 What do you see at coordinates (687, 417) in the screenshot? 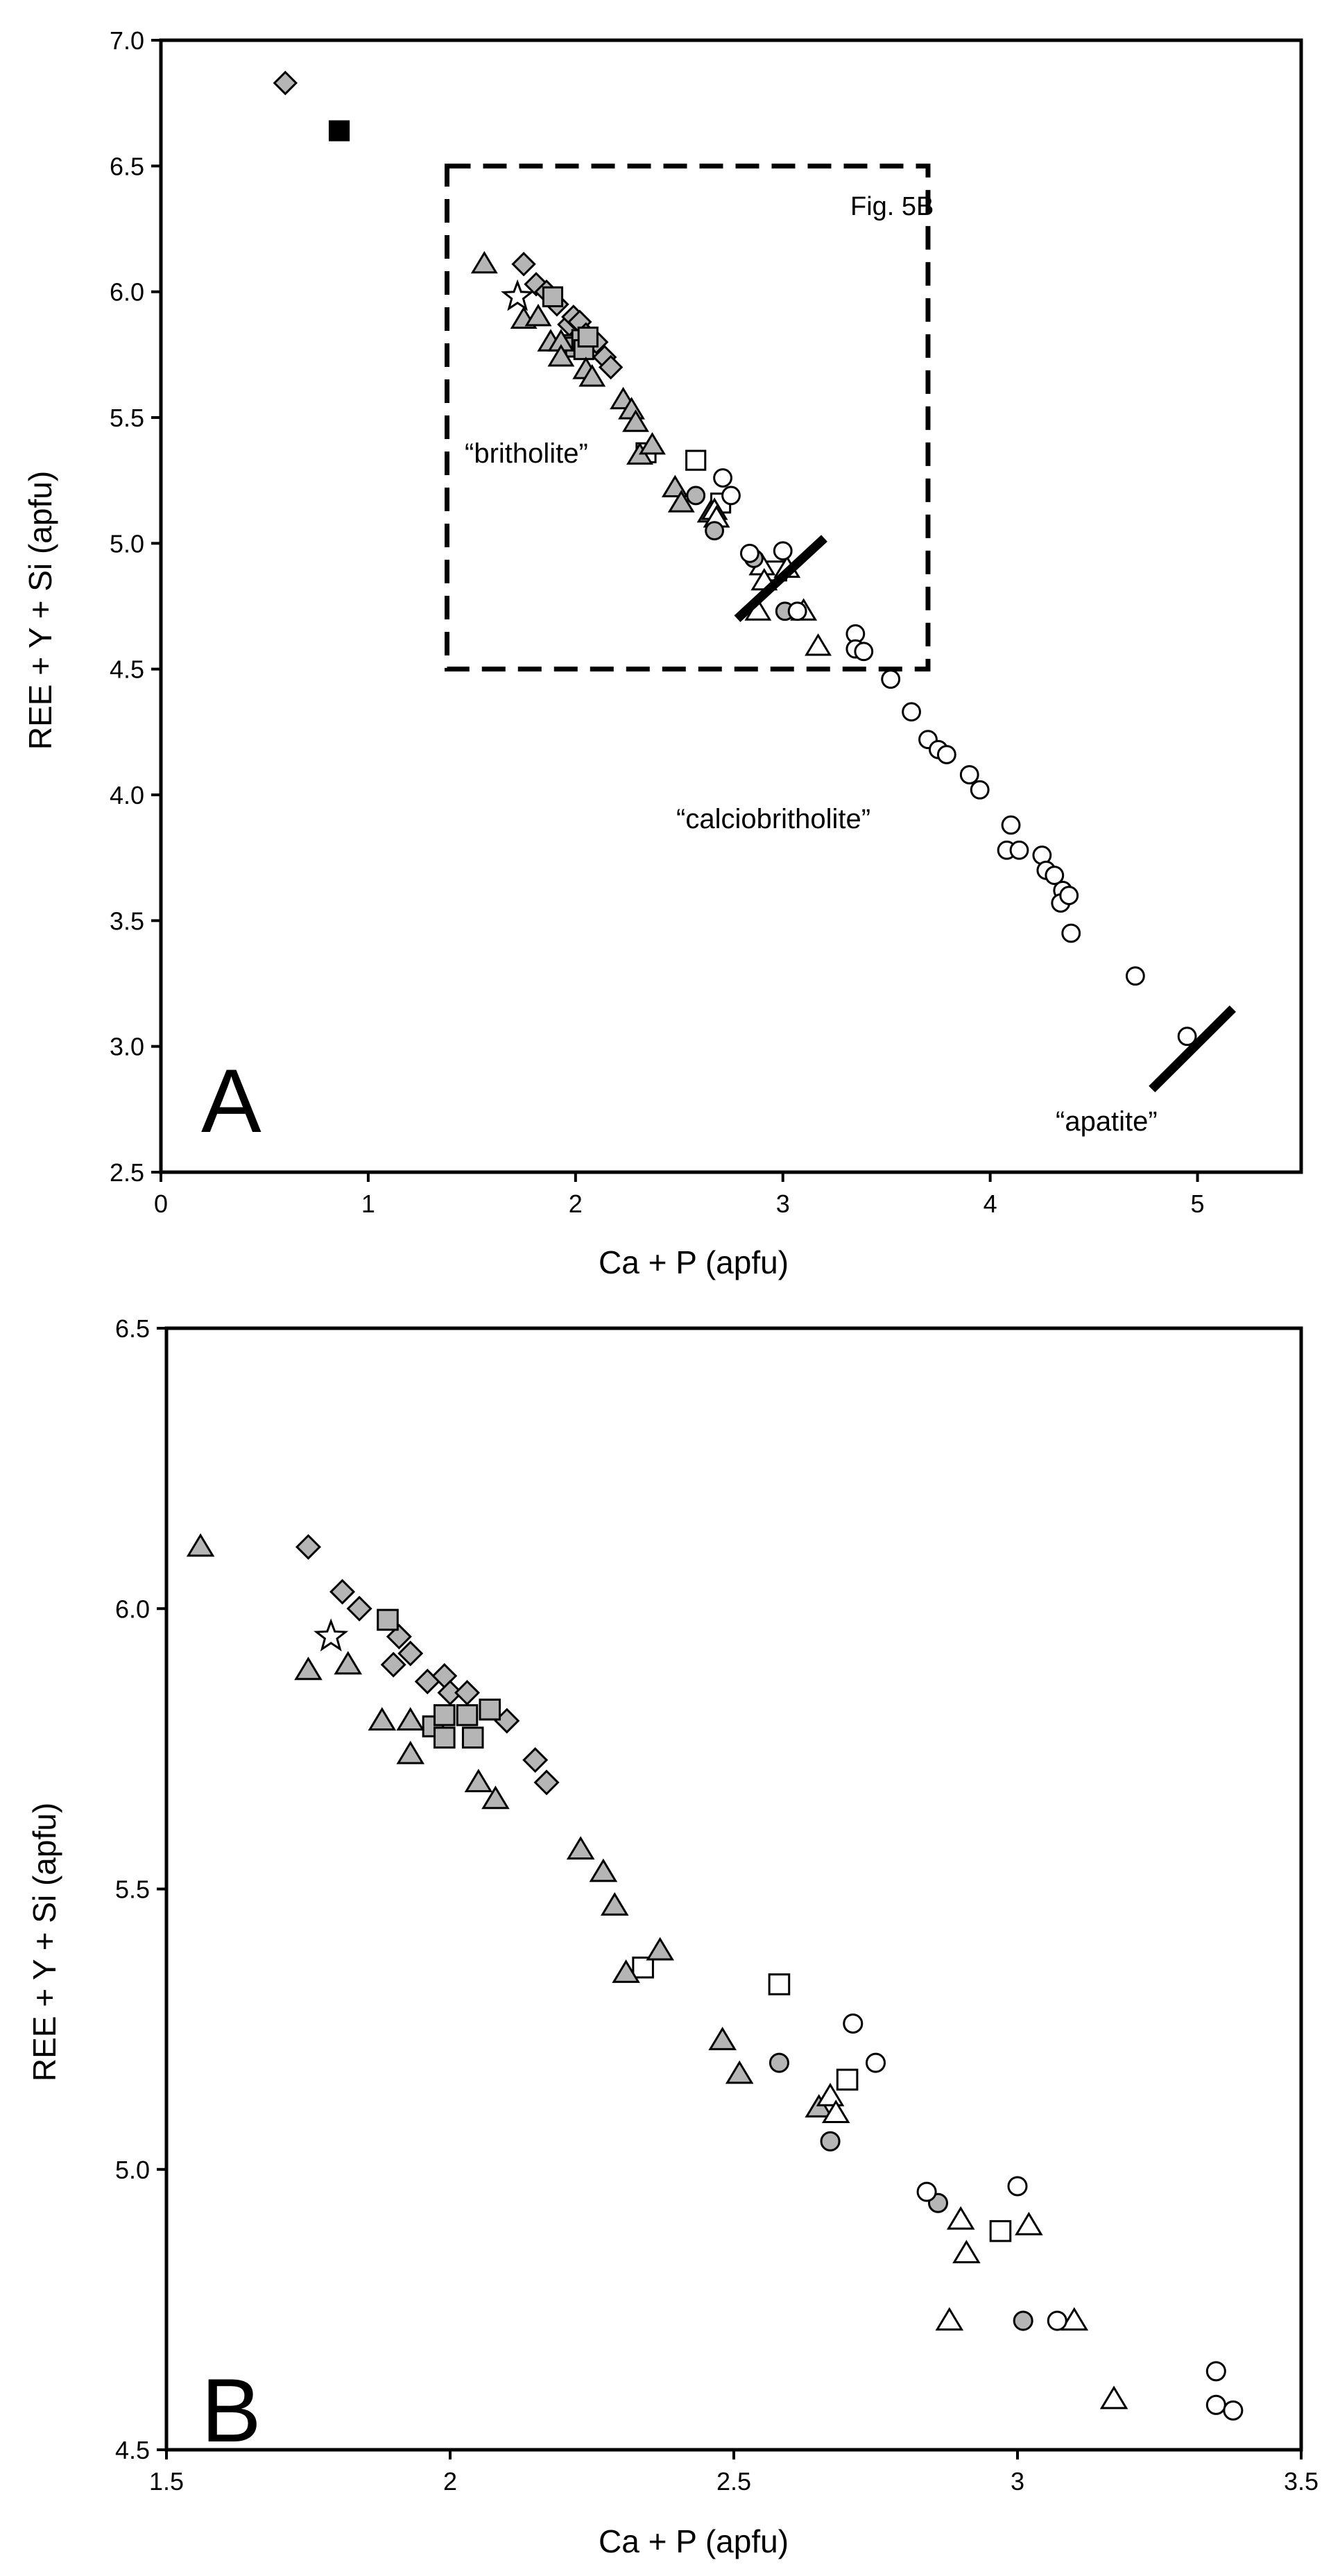
I see `panel-a-inset-box-fig5b` at bounding box center [687, 417].